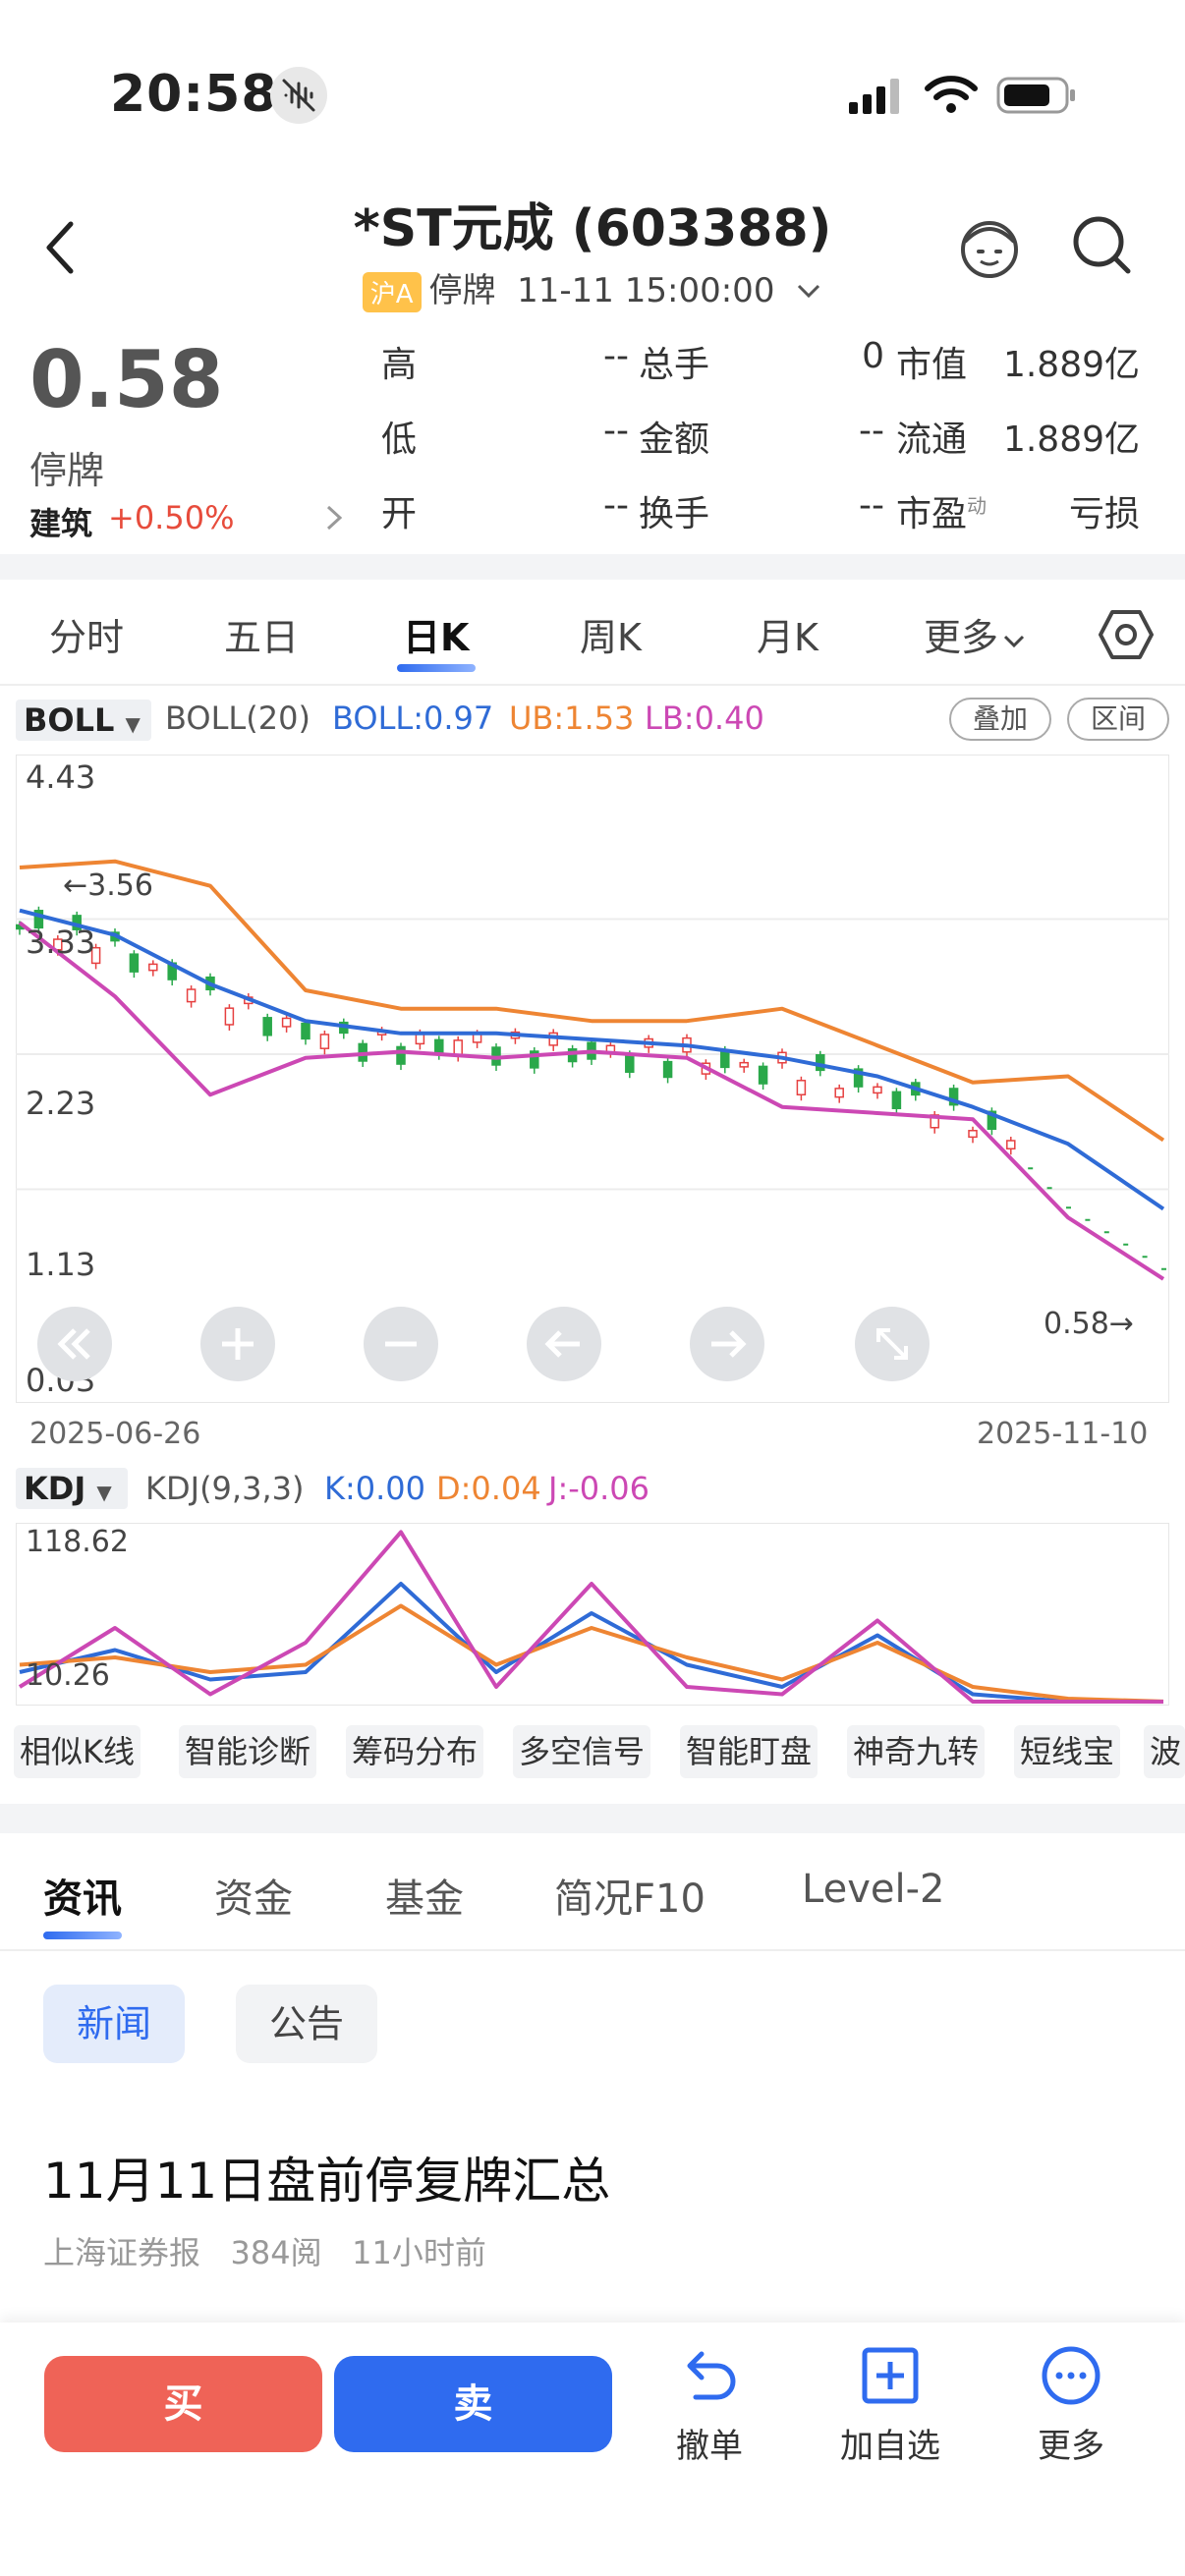 The width and height of the screenshot is (1185, 2576). What do you see at coordinates (77, 1542) in the screenshot?
I see `kdj-y-tick: 118.62` at bounding box center [77, 1542].